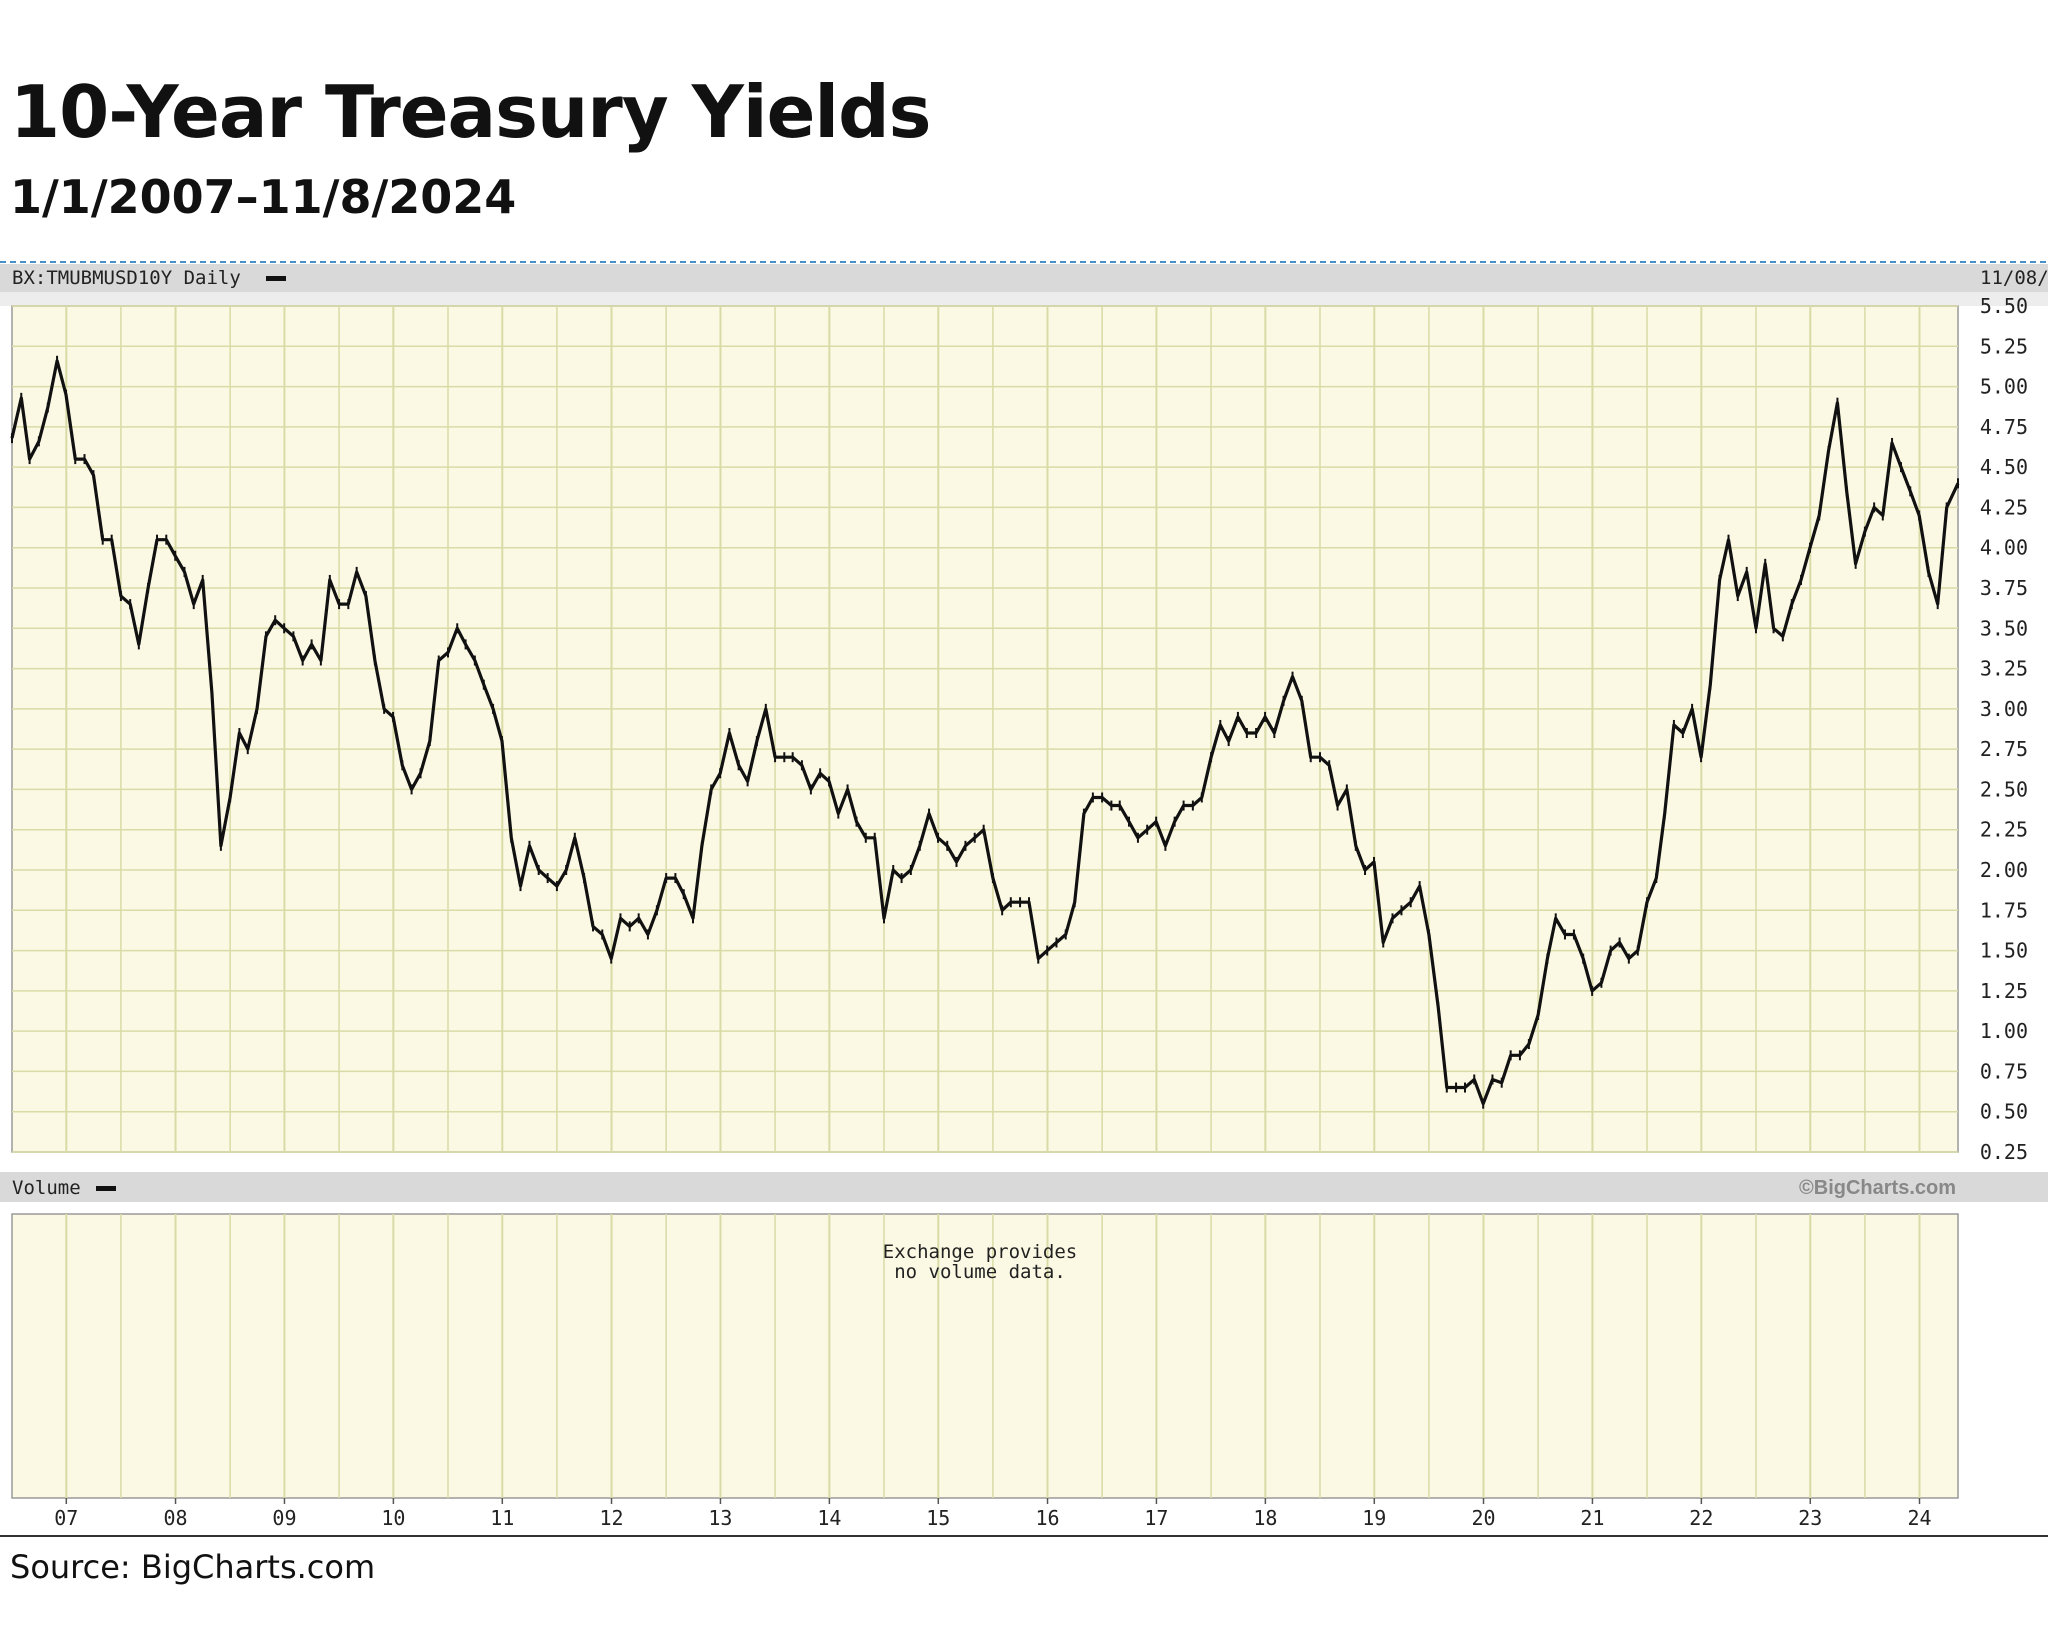 This screenshot has width=2048, height=1632. Describe the element at coordinates (175, 1518) in the screenshot. I see `x-tick-label: 08` at that location.